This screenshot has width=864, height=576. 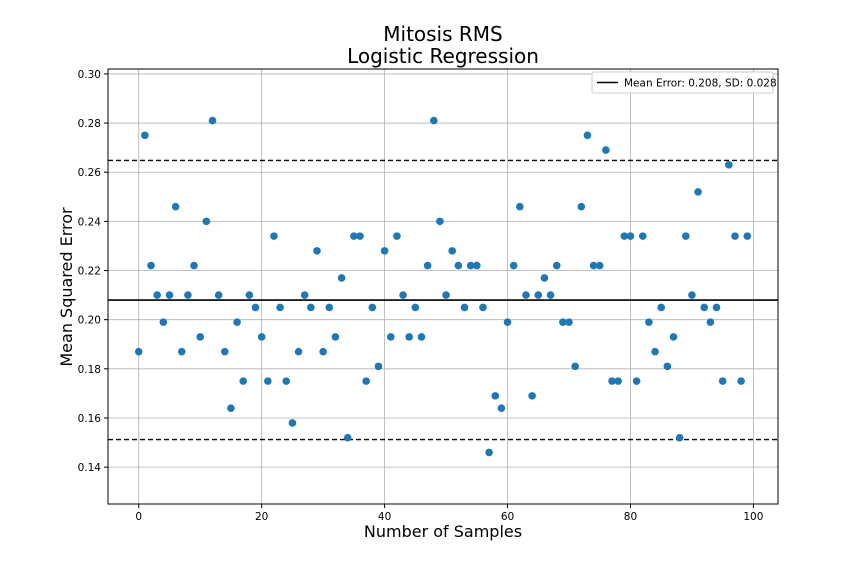 What do you see at coordinates (443, 56) in the screenshot?
I see `chart-title-line2: Logistic Regression` at bounding box center [443, 56].